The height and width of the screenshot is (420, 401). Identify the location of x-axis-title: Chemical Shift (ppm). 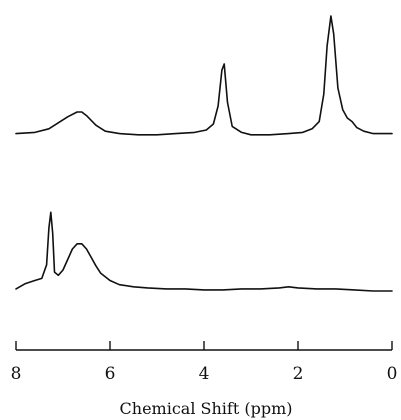
(206, 408).